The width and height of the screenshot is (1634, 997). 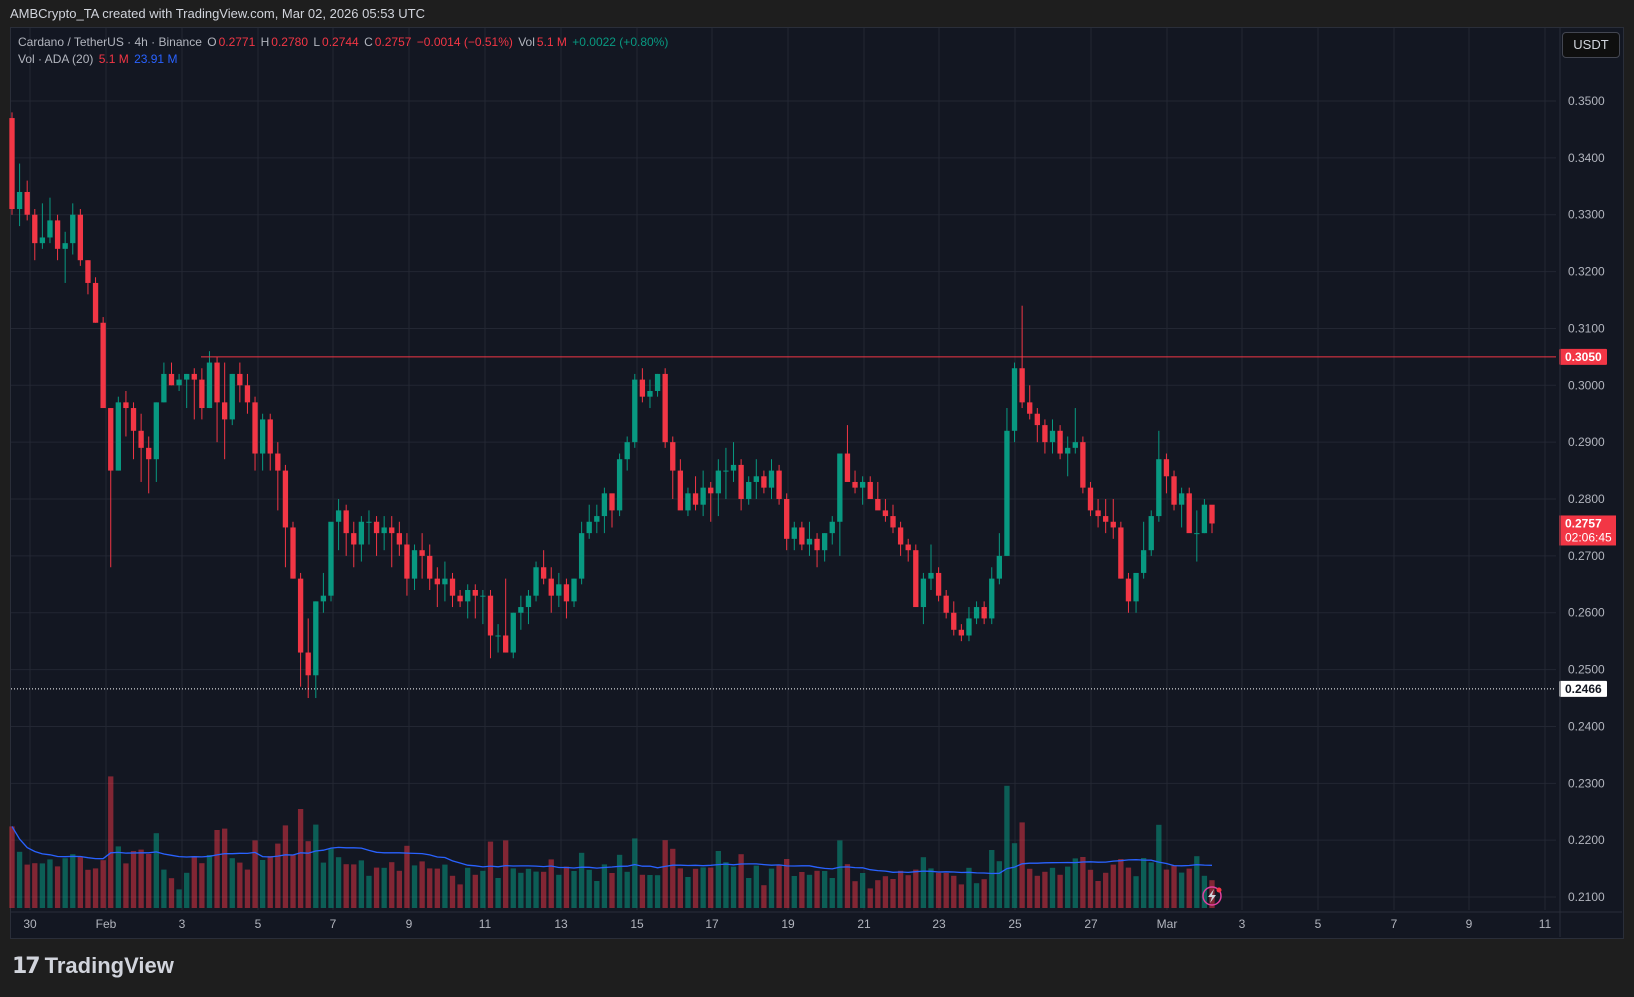 What do you see at coordinates (1591, 45) in the screenshot?
I see `currency-button: USDT` at bounding box center [1591, 45].